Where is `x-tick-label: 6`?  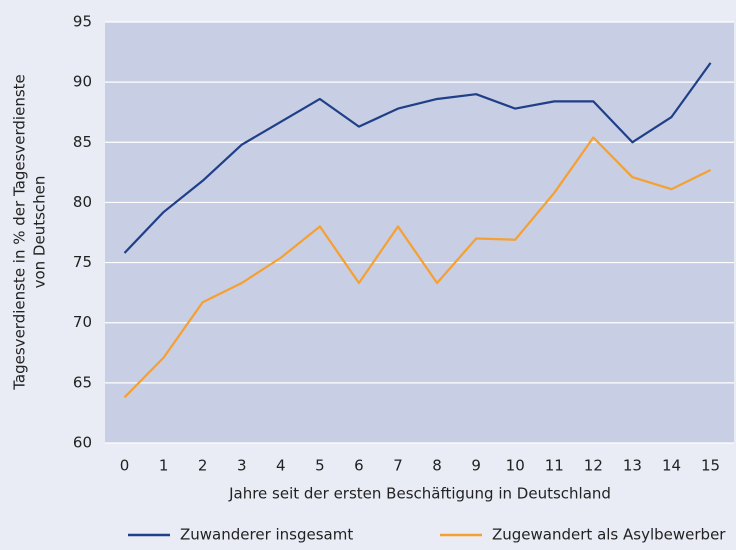 x-tick-label: 6 is located at coordinates (359, 466).